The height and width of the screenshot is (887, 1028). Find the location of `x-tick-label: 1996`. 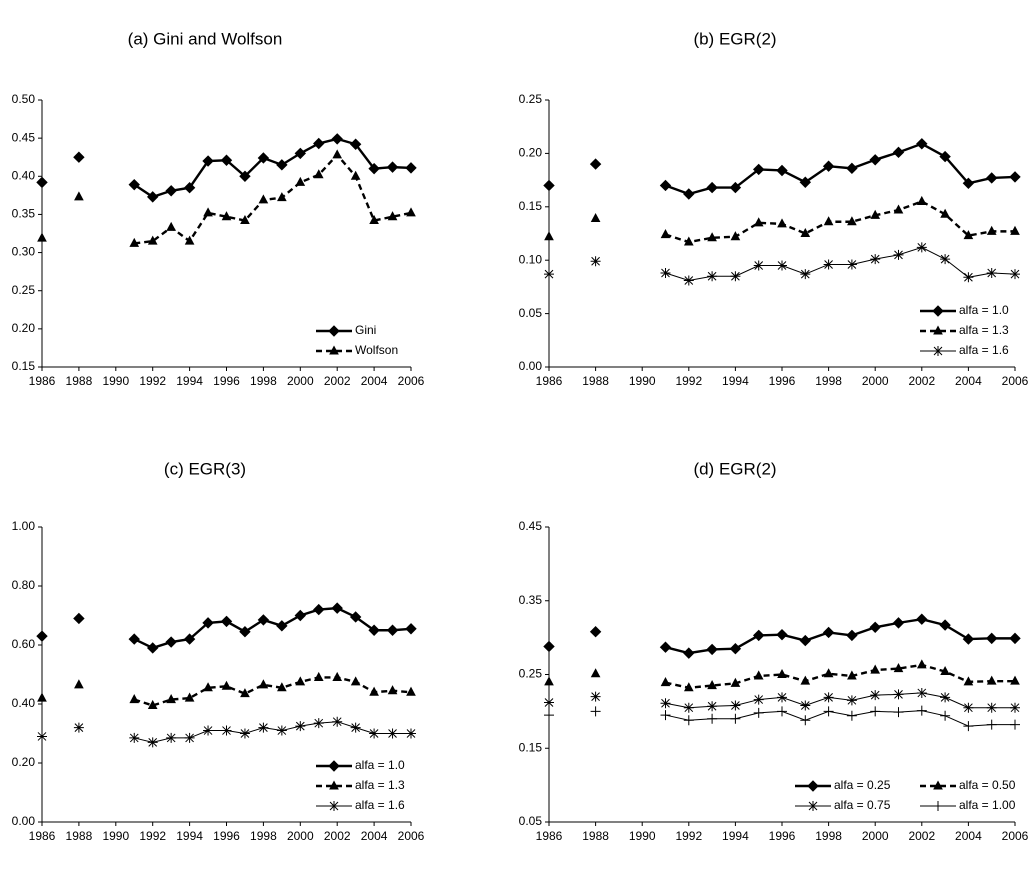

x-tick-label: 1996 is located at coordinates (226, 836).